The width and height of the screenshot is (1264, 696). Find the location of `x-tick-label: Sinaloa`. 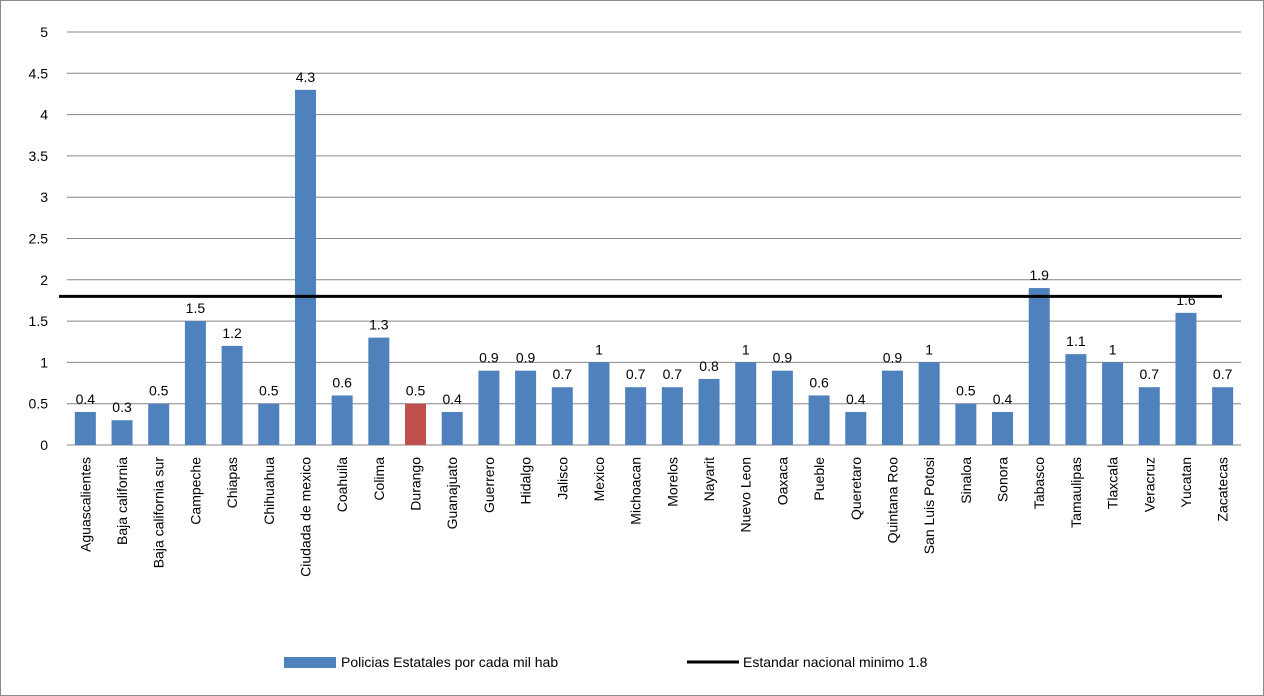

x-tick-label: Sinaloa is located at coordinates (966, 480).